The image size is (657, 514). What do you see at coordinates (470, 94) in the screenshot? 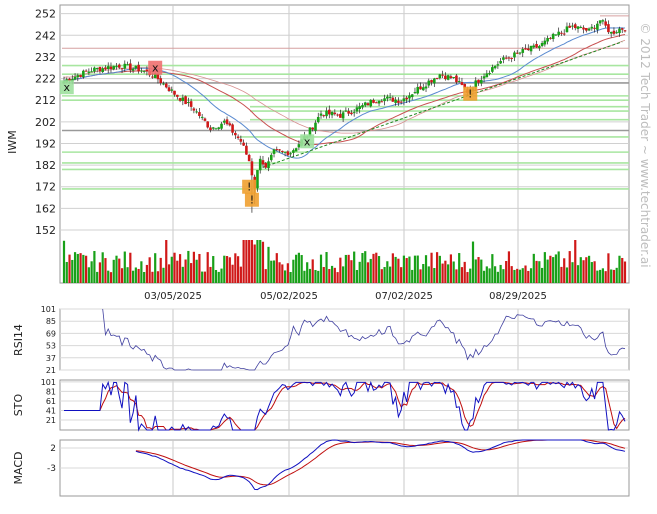
I see `signal-marker-label: !` at bounding box center [470, 94].